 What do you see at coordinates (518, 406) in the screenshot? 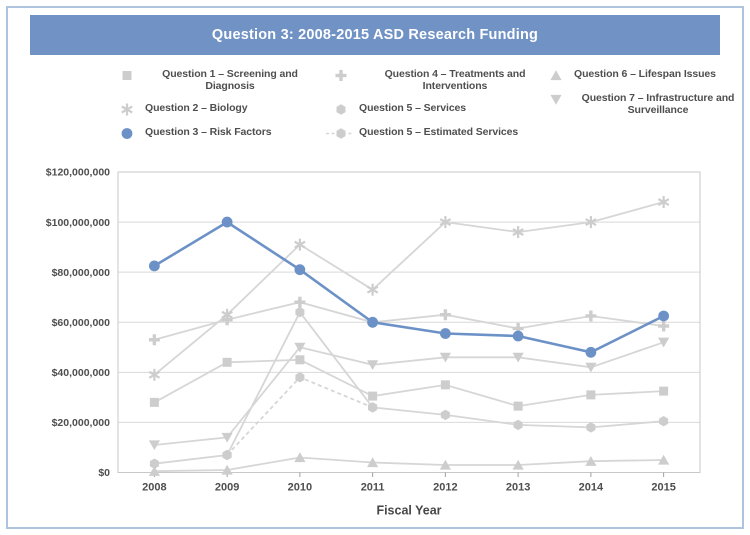
I see `series-q1-marker-2013` at bounding box center [518, 406].